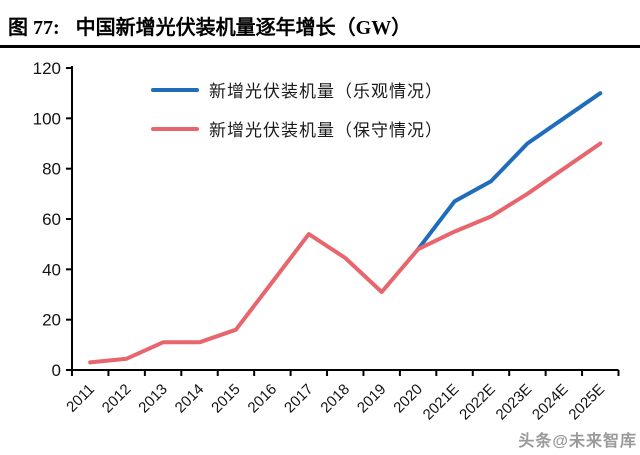 Image resolution: width=640 pixels, height=455 pixels. I want to click on figure-title: 图 77: 中国新增光伏装机量逐年增长（GW）, so click(209, 25).